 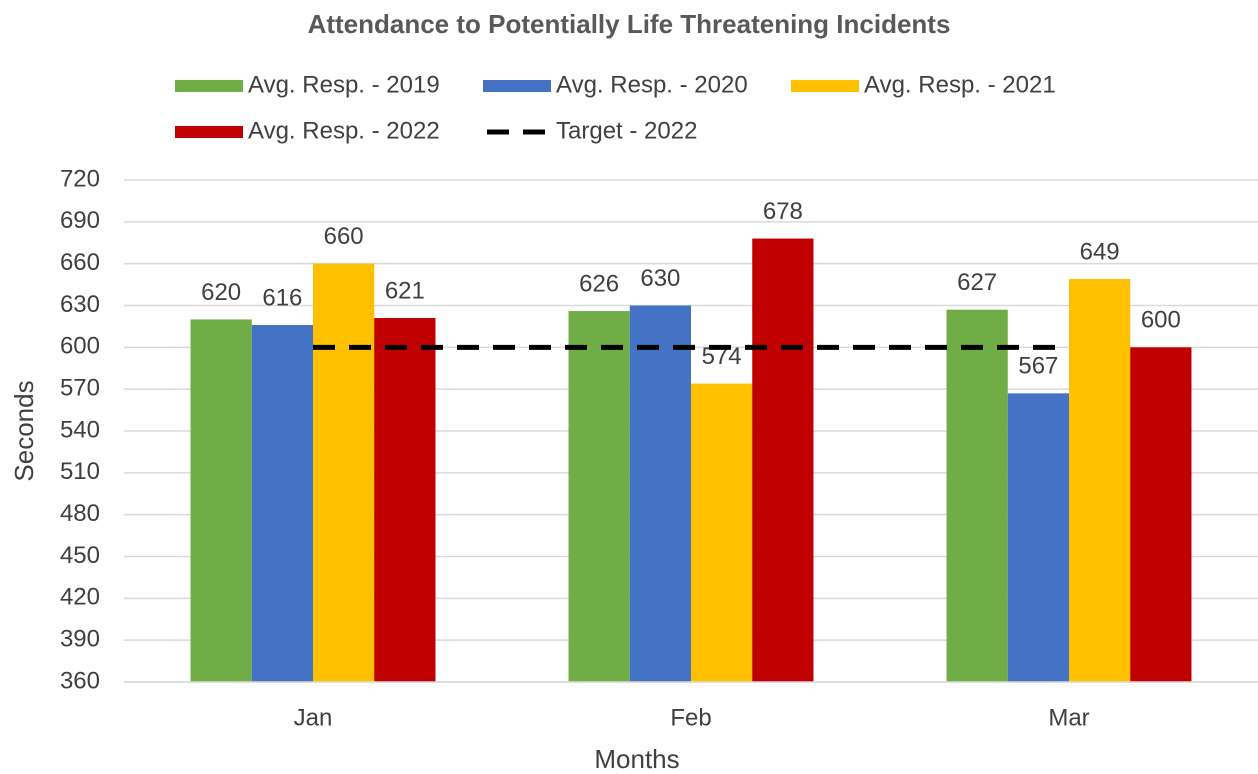 I want to click on y-tick-label: 720, so click(x=80, y=178).